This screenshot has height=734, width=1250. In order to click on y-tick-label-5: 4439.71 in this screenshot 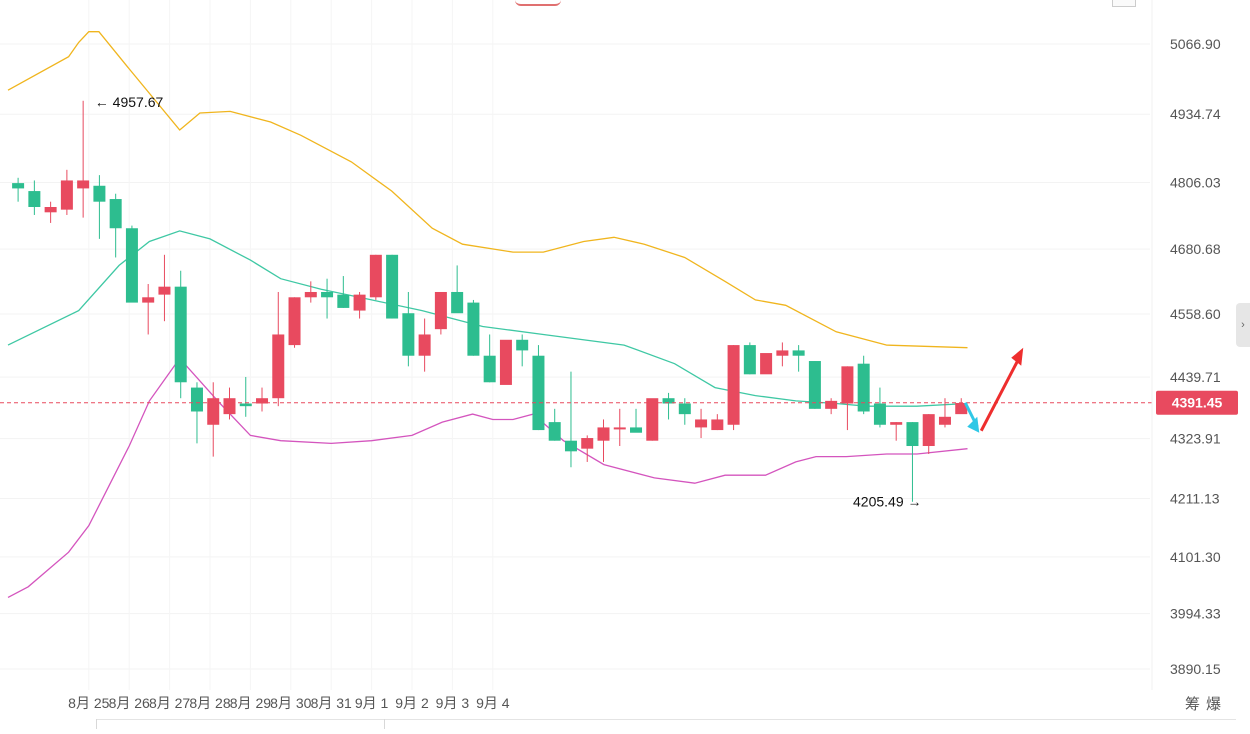, I will do `click(1195, 377)`.